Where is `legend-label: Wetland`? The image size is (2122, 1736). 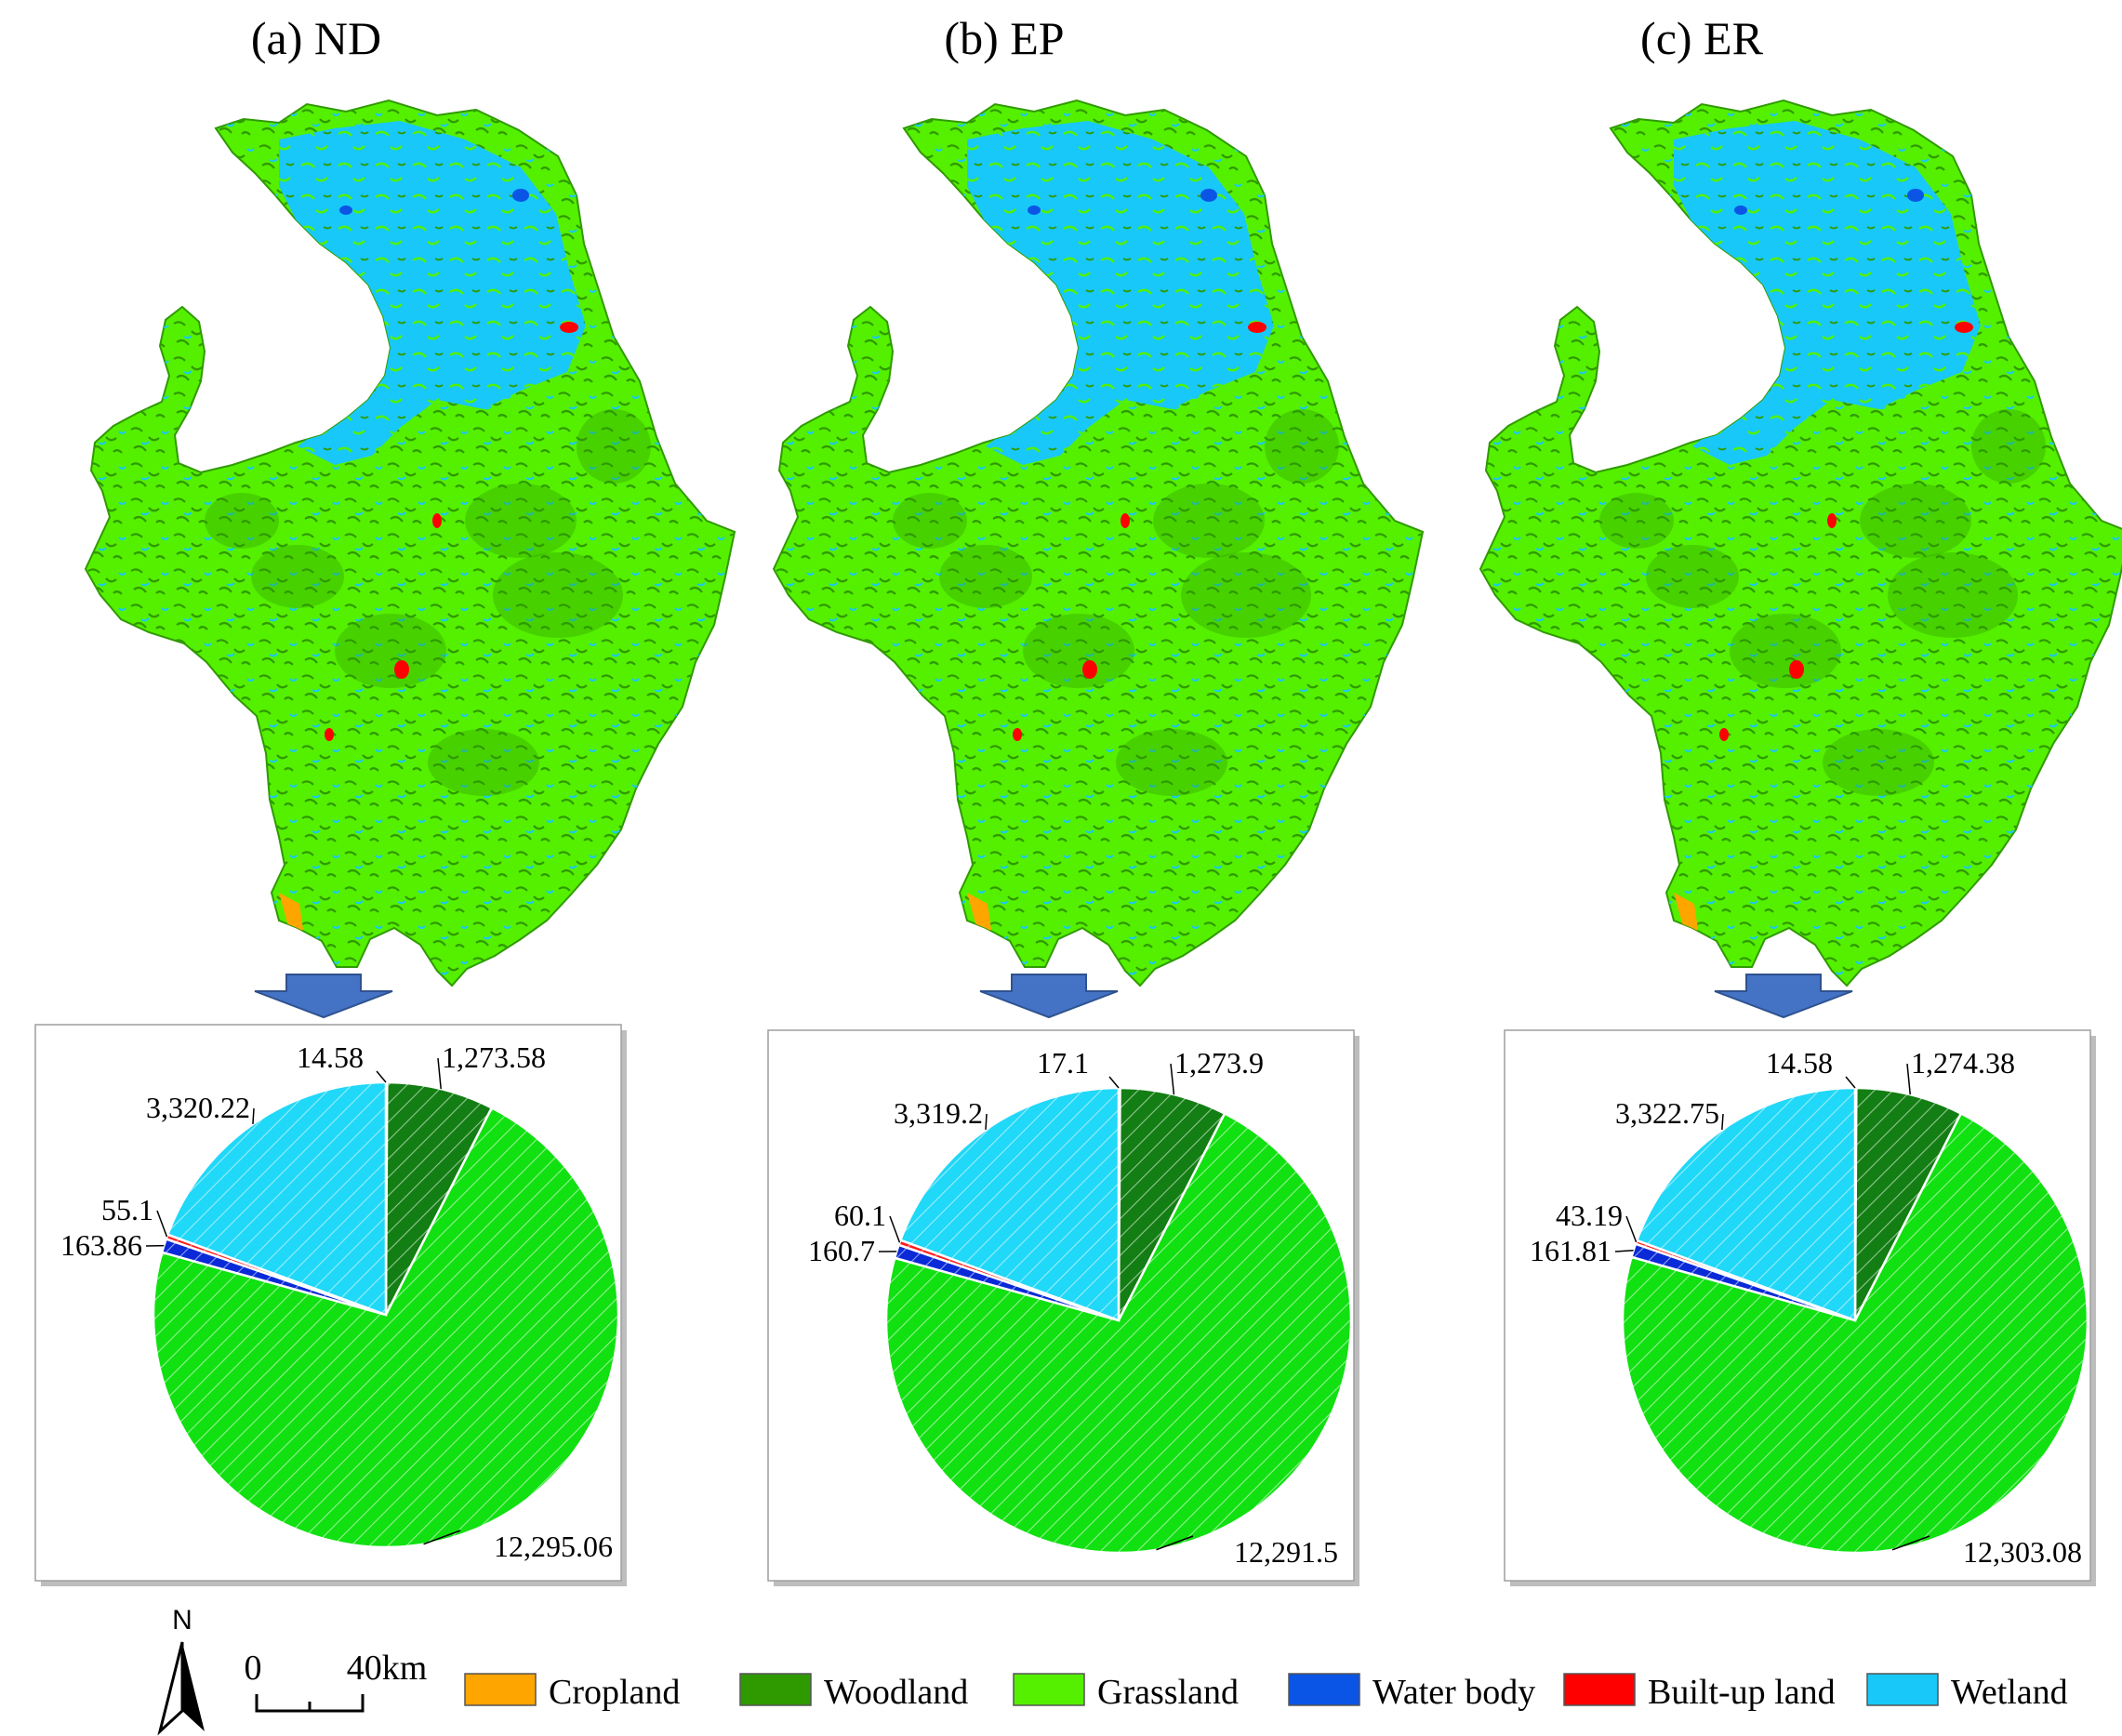
legend-label: Wetland is located at coordinates (2009, 1692).